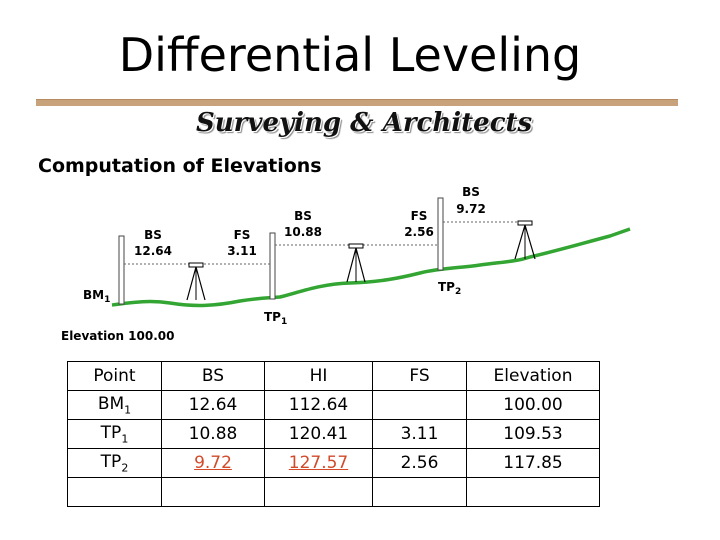 The image size is (720, 540). Describe the element at coordinates (533, 492) in the screenshot. I see `elevation-cell` at that location.